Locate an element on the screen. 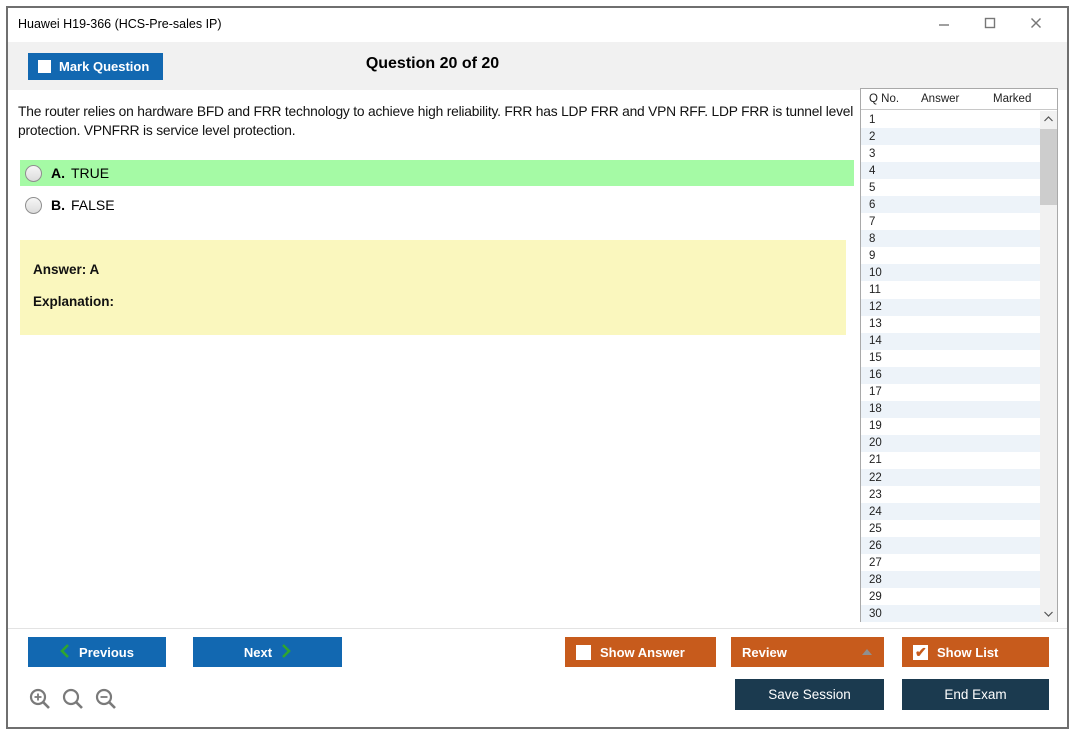  option-b-radio is located at coordinates (33, 205).